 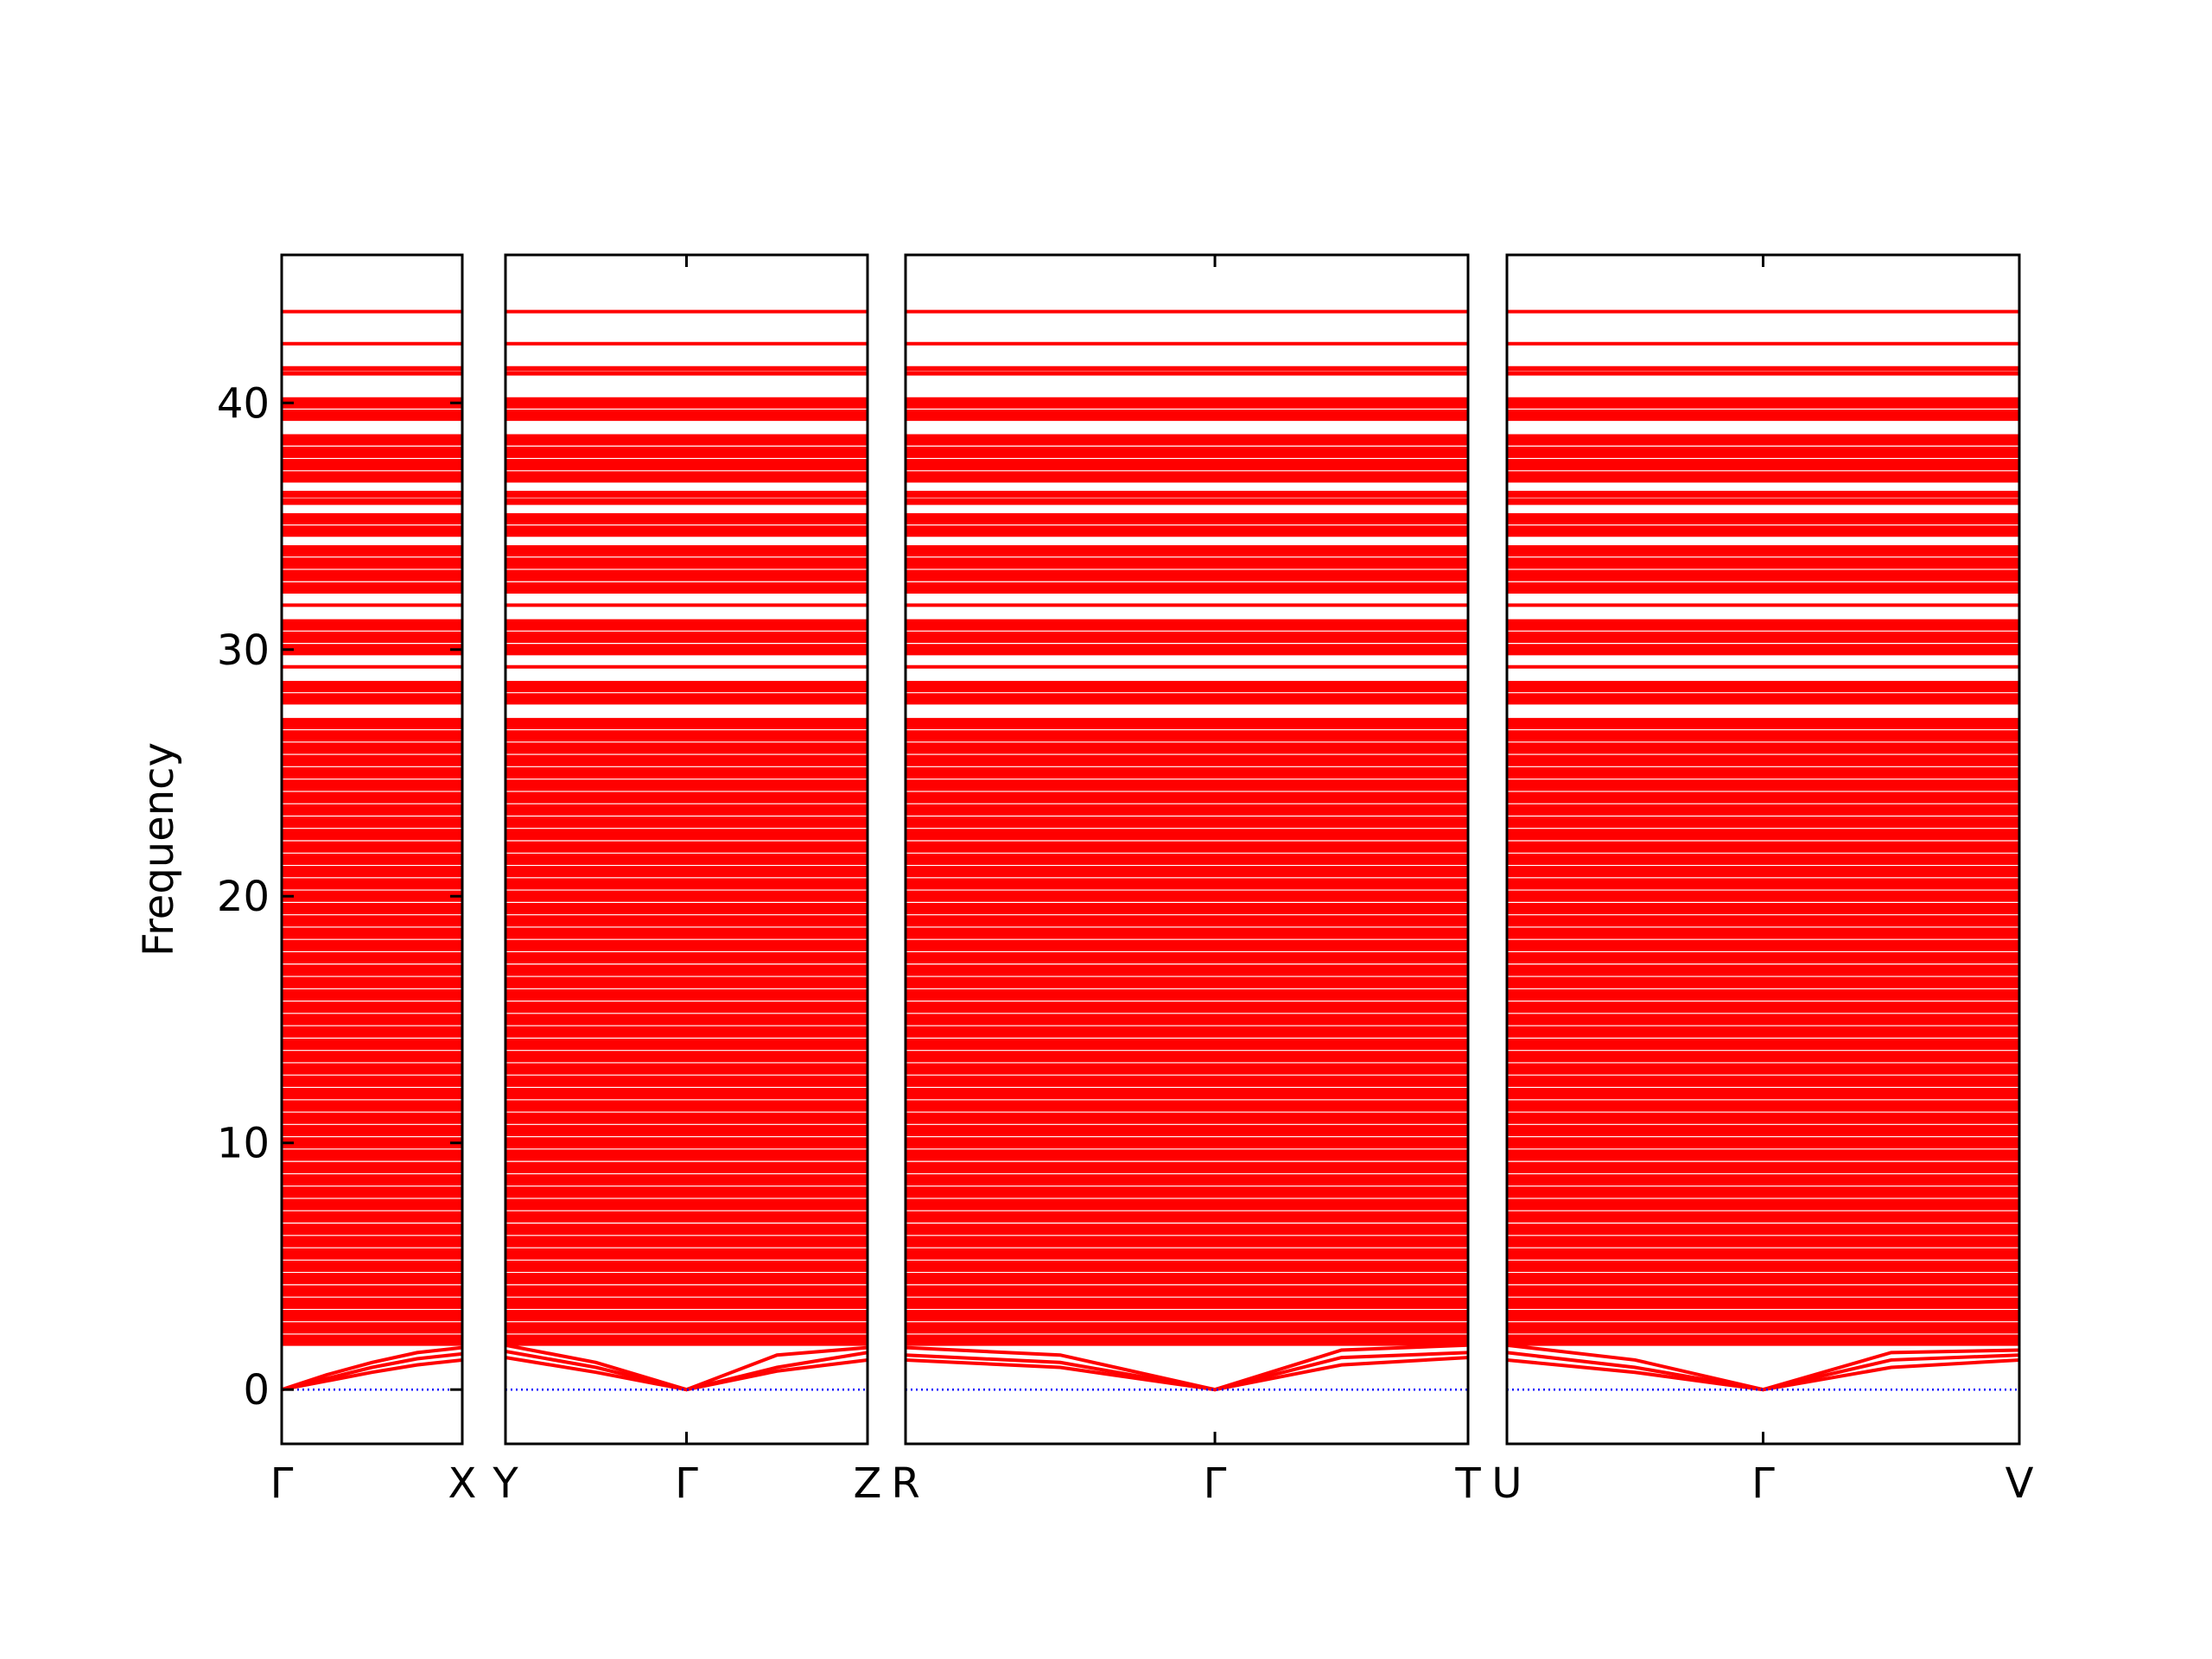 I want to click on frame, so click(x=372, y=849).